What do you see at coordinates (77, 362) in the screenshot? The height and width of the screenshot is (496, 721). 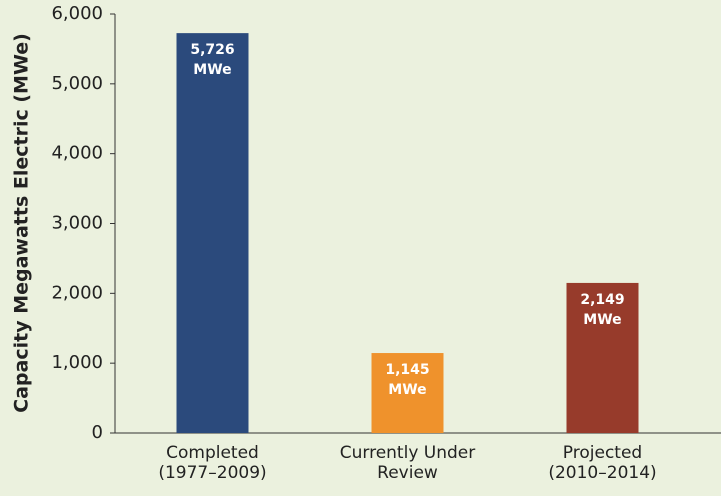 I see `y-tick-label: 1,000` at bounding box center [77, 362].